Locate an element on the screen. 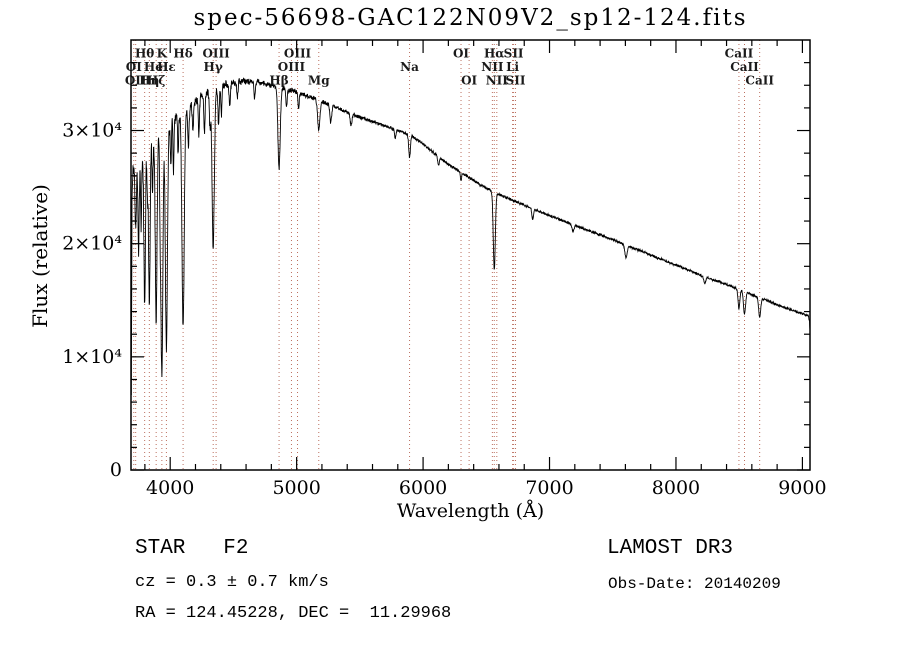  spectral-line-label: Li is located at coordinates (512, 67).